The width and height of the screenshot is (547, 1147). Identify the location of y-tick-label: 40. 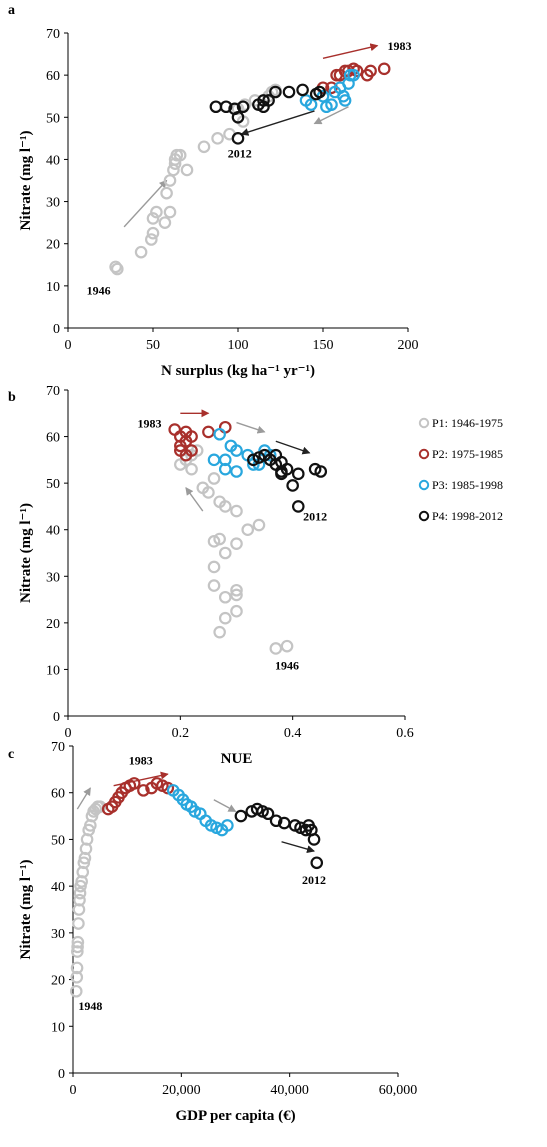
(53, 531).